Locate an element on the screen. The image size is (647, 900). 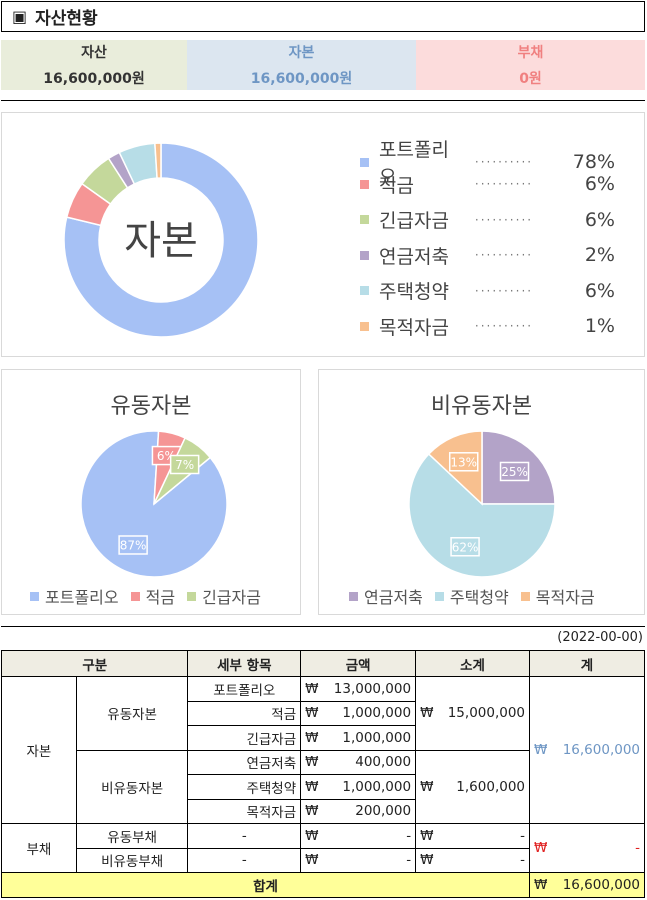
amount-value: 200,000 is located at coordinates (383, 811).